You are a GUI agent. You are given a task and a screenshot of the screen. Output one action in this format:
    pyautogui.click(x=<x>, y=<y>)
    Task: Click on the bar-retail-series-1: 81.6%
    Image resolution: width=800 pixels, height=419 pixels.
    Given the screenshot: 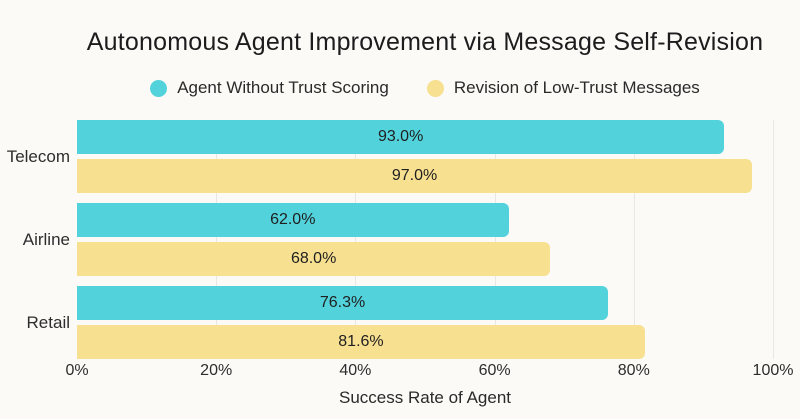 What is the action you would take?
    pyautogui.click(x=361, y=342)
    